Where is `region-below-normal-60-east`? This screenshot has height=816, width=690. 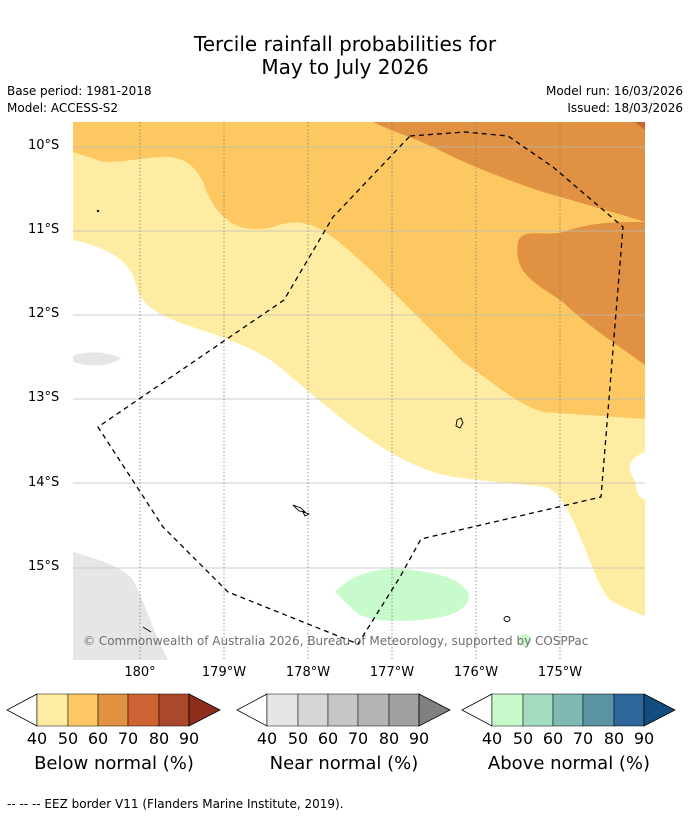 region-below-normal-60-east is located at coordinates (581, 293).